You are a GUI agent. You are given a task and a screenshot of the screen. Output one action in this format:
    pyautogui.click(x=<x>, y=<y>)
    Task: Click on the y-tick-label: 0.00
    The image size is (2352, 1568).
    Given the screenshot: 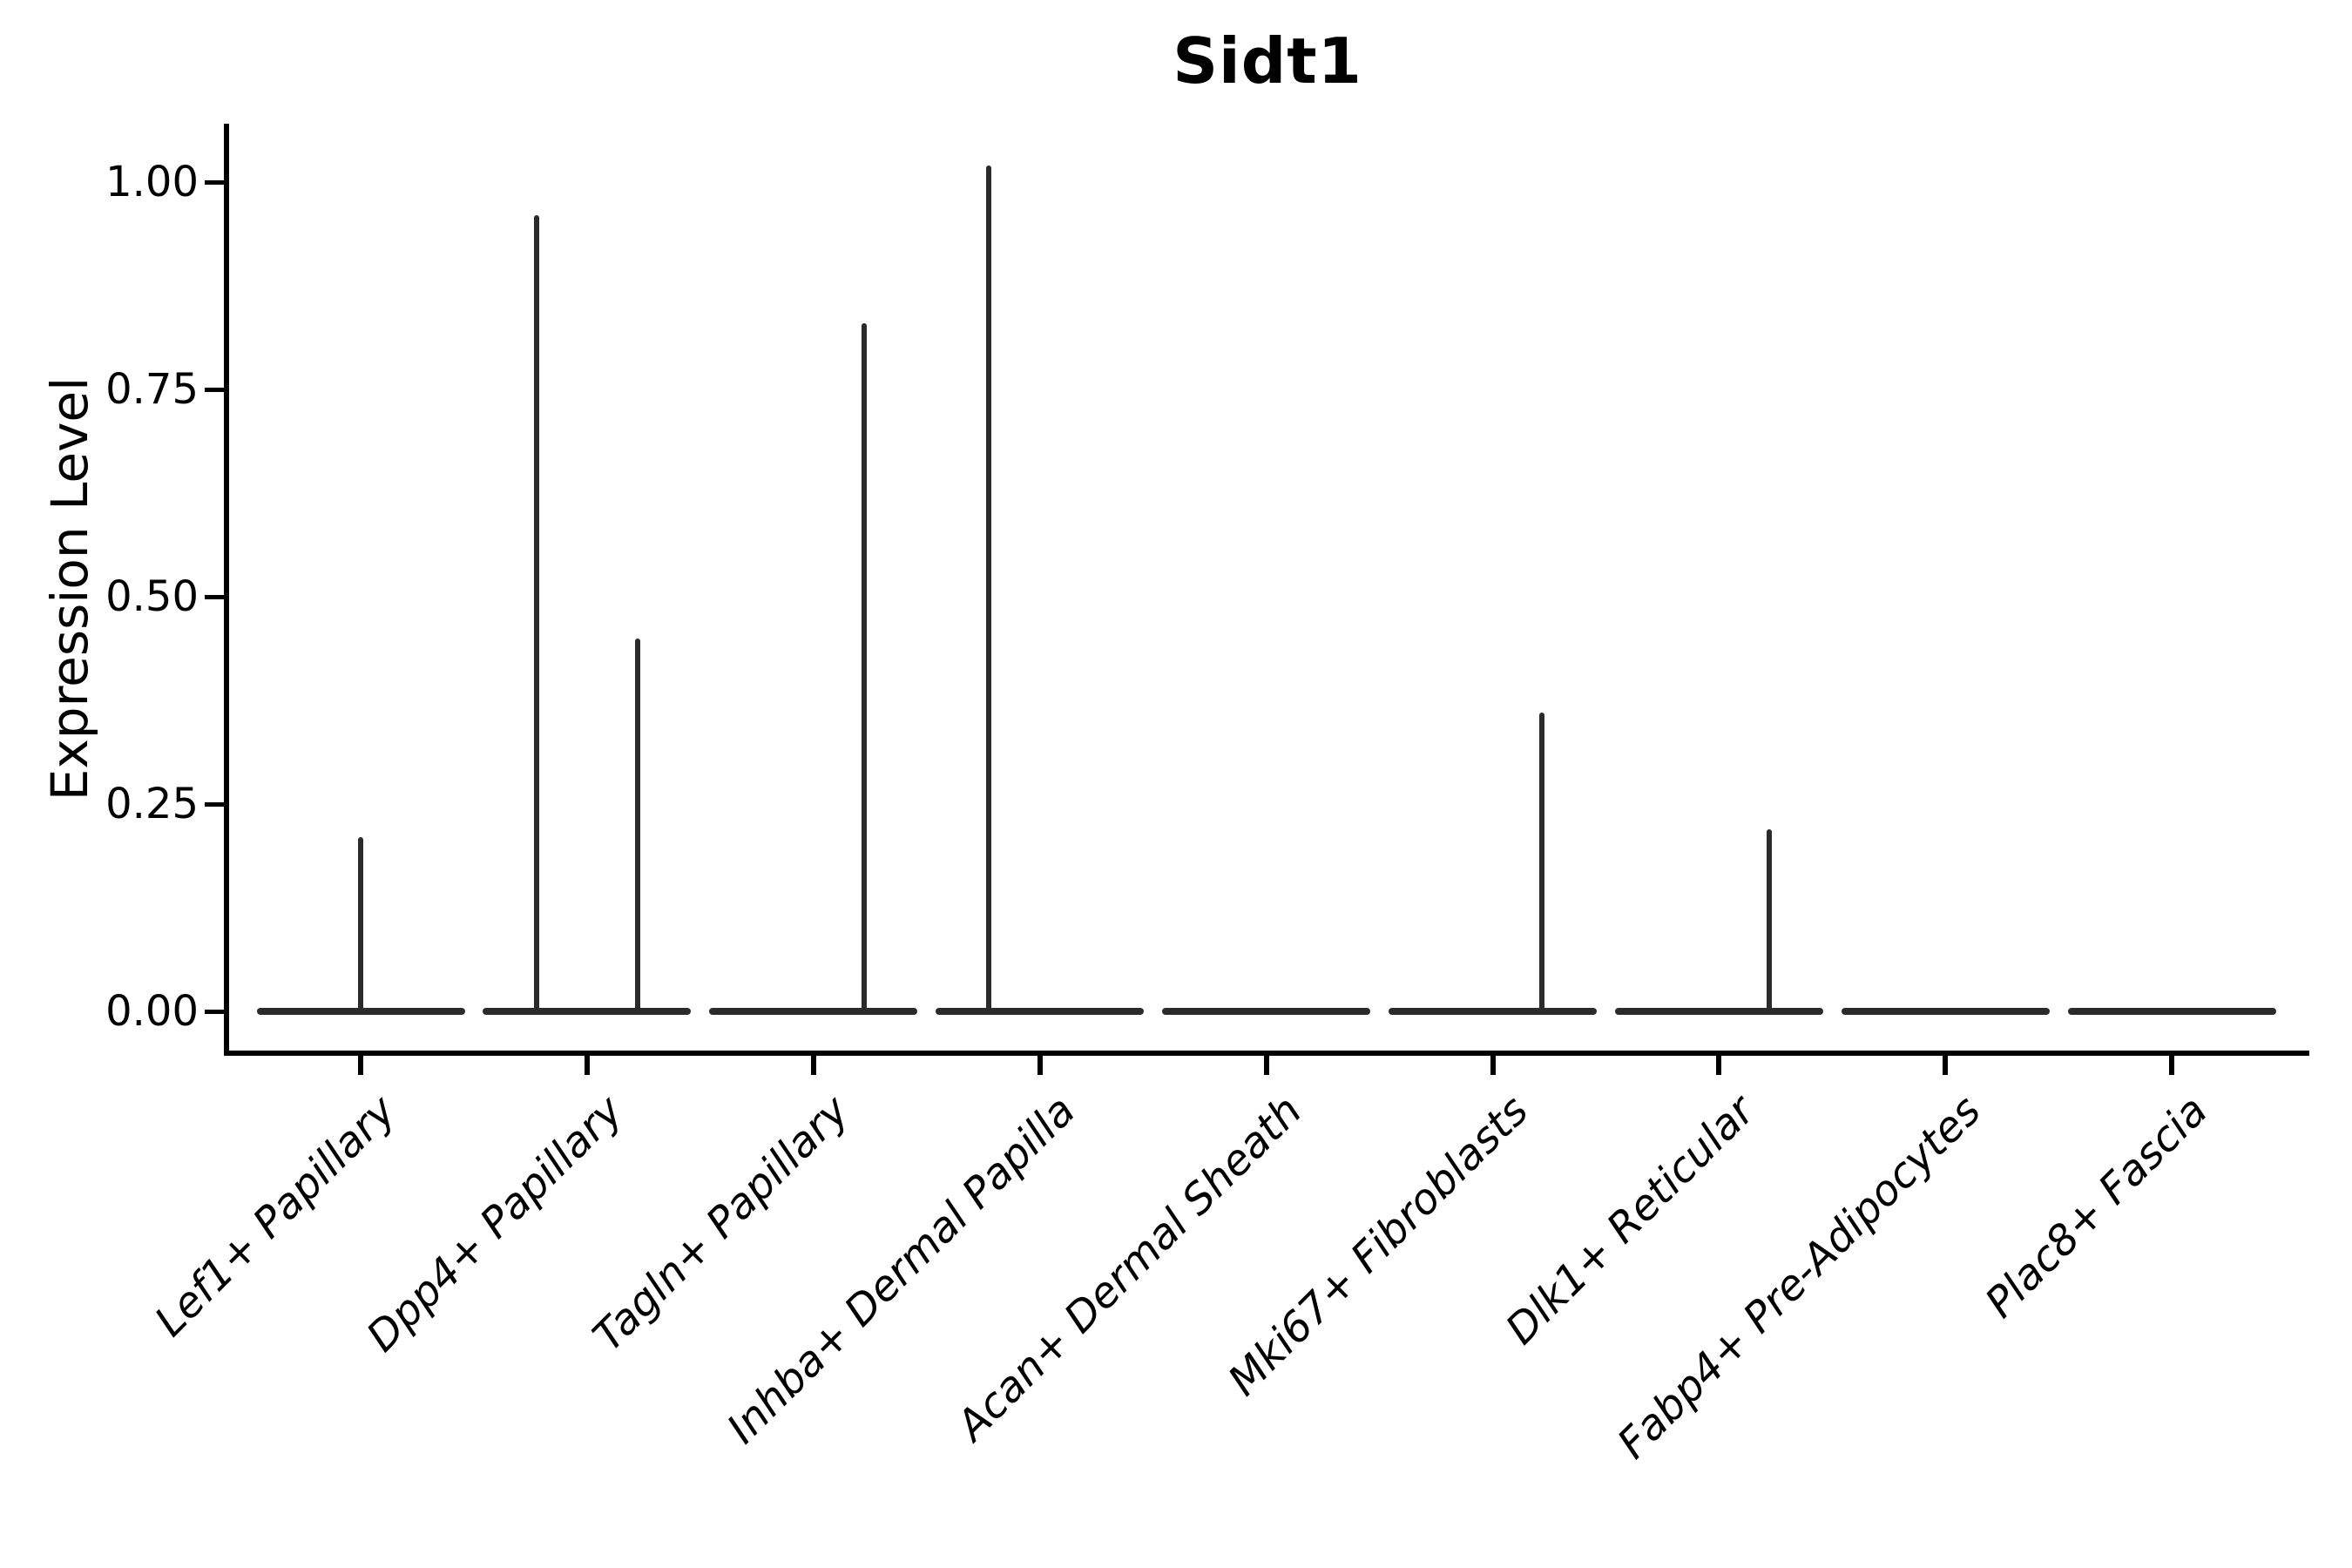 What is the action you would take?
    pyautogui.click(x=152, y=1012)
    